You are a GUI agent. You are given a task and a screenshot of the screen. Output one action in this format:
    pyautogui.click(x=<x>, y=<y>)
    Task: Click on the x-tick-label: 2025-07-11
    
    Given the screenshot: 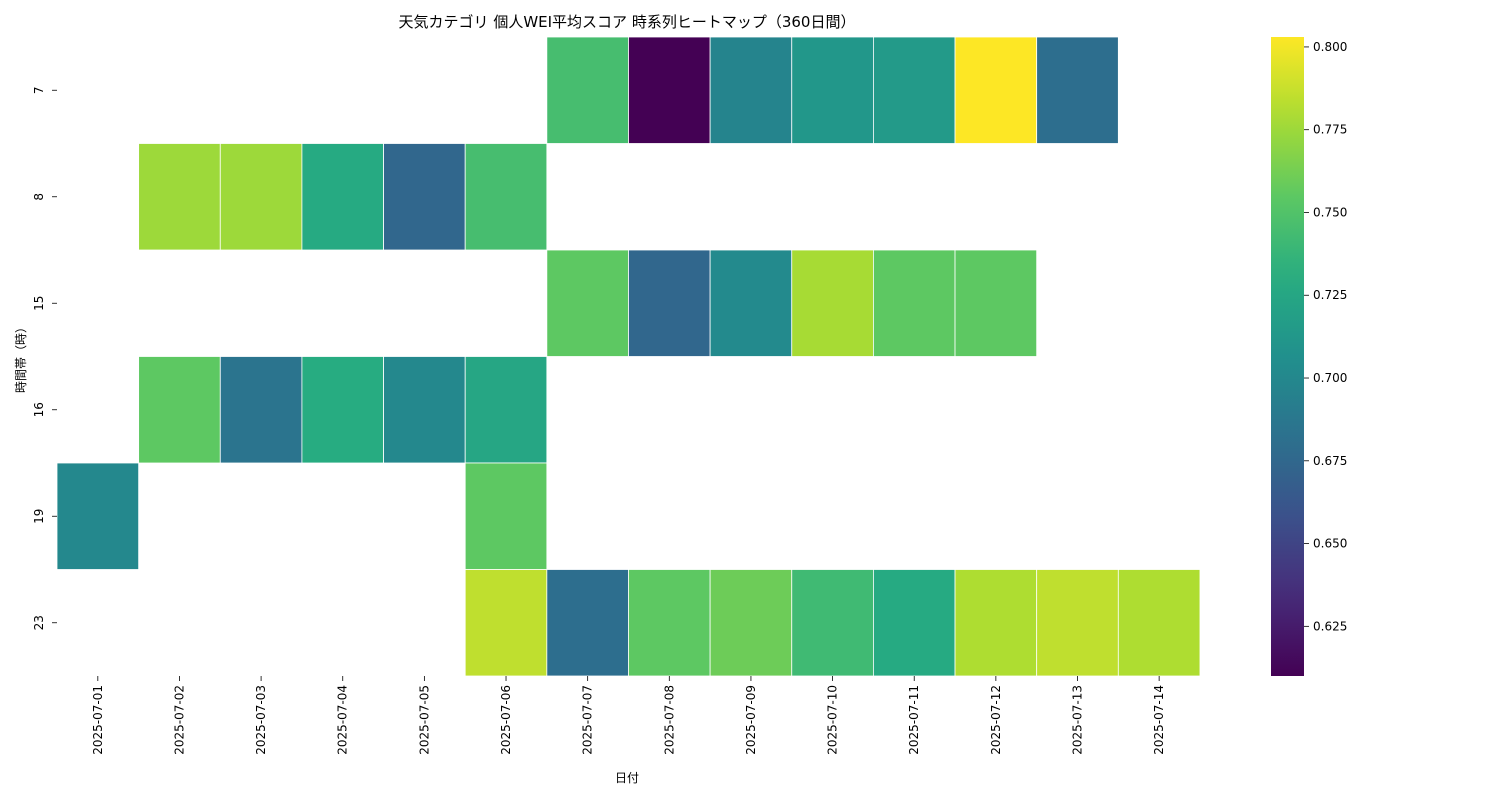 What is the action you would take?
    pyautogui.click(x=914, y=720)
    